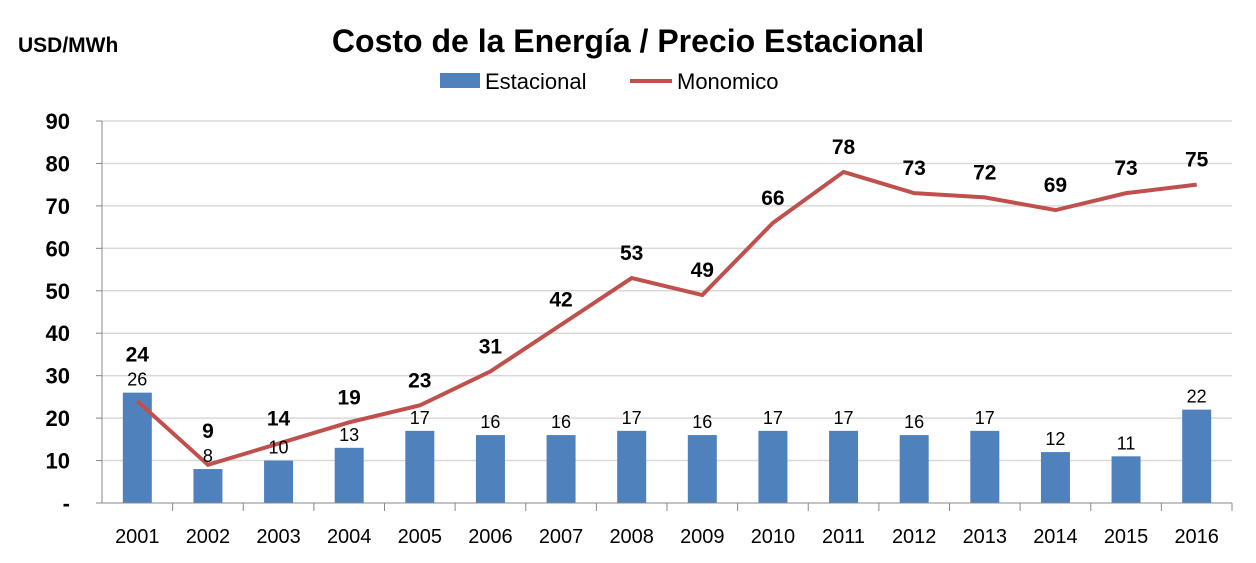 The width and height of the screenshot is (1256, 563). I want to click on line-label: 78, so click(844, 147).